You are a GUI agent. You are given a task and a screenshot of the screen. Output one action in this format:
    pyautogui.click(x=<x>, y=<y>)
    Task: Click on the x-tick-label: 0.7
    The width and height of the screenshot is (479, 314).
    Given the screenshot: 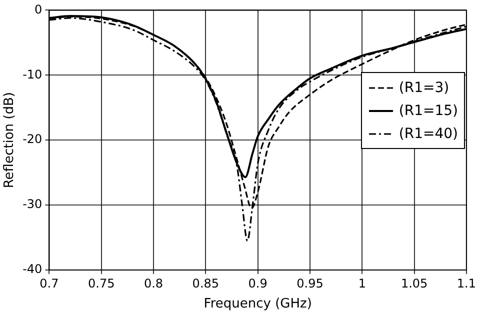 What is the action you would take?
    pyautogui.click(x=49, y=283)
    